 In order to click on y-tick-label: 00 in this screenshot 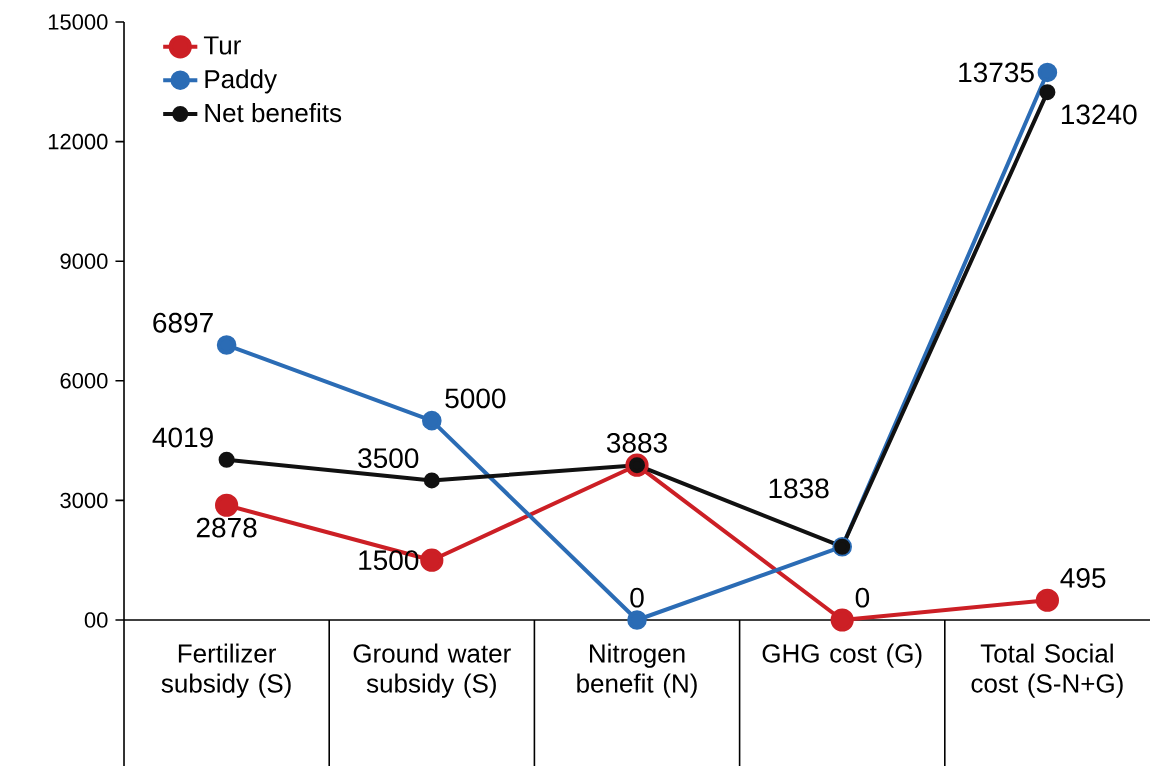, I will do `click(96, 620)`.